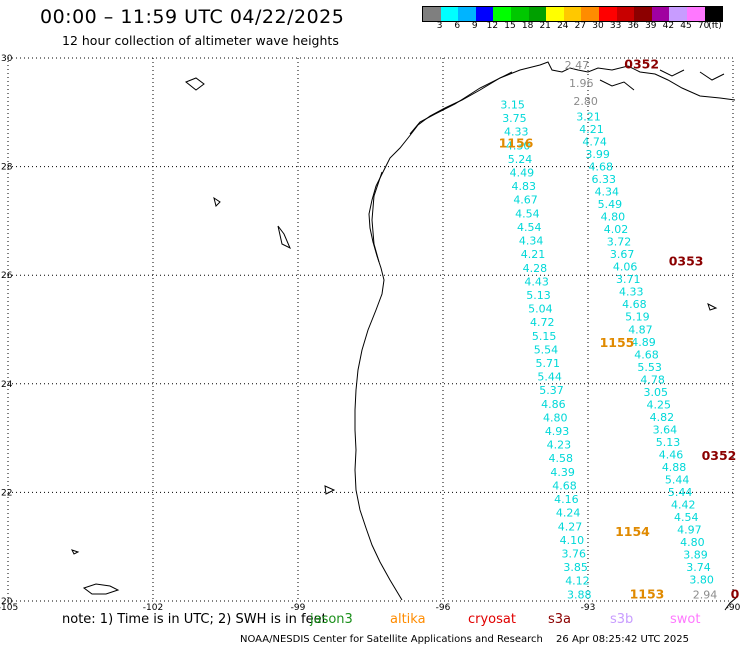  I want to click on track-value: 5.71, so click(548, 363).